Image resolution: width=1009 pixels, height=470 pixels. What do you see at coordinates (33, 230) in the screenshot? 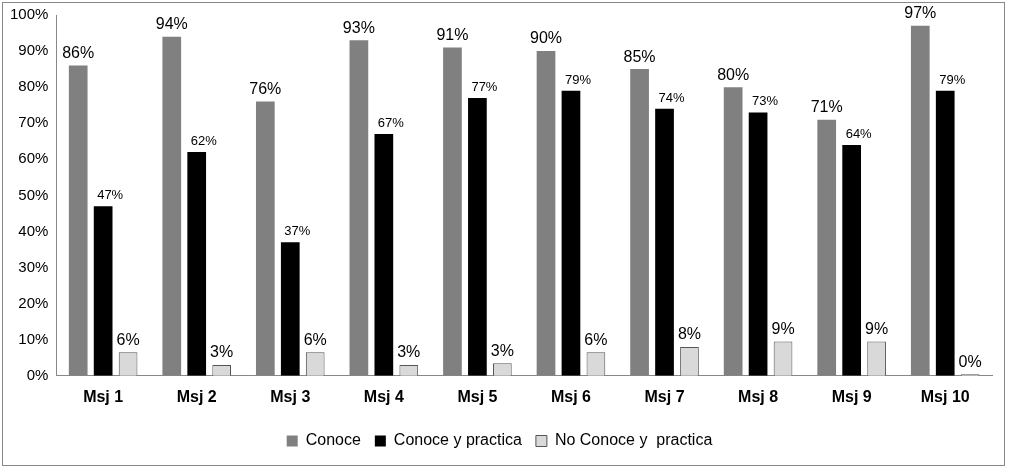
I see `y-tick-label: 40%` at bounding box center [33, 230].